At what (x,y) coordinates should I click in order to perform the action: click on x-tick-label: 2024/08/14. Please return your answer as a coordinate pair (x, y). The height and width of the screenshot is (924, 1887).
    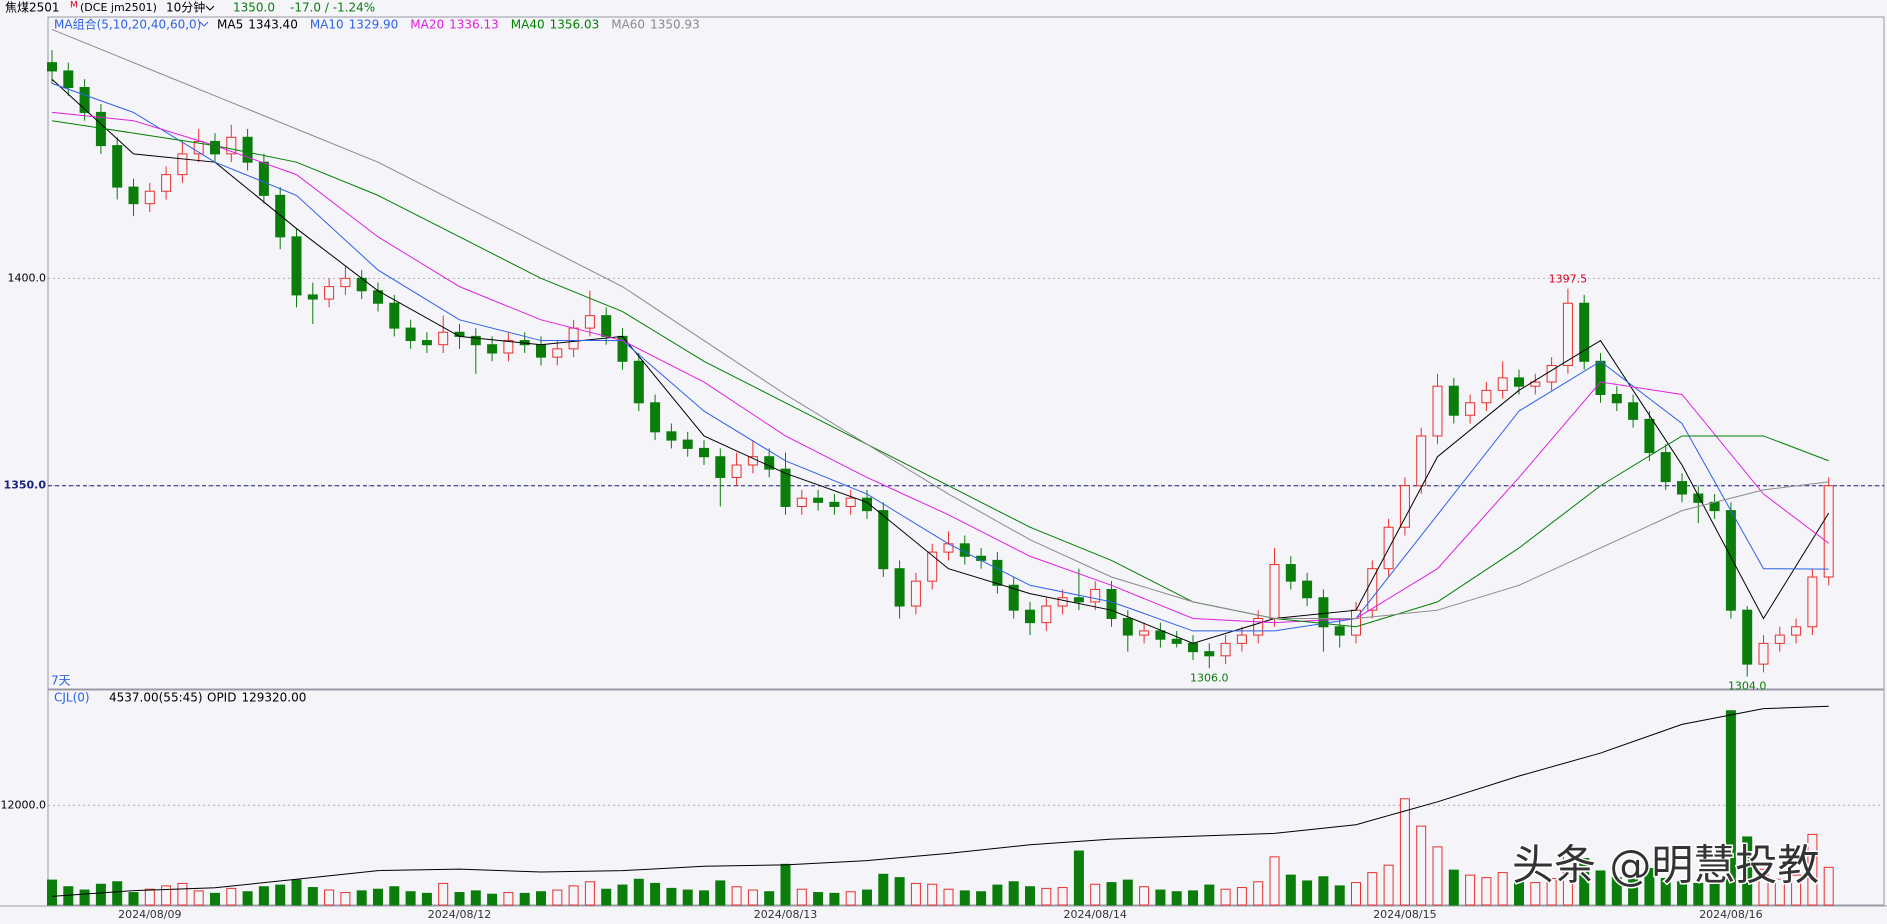
    Looking at the image, I should click on (1094, 914).